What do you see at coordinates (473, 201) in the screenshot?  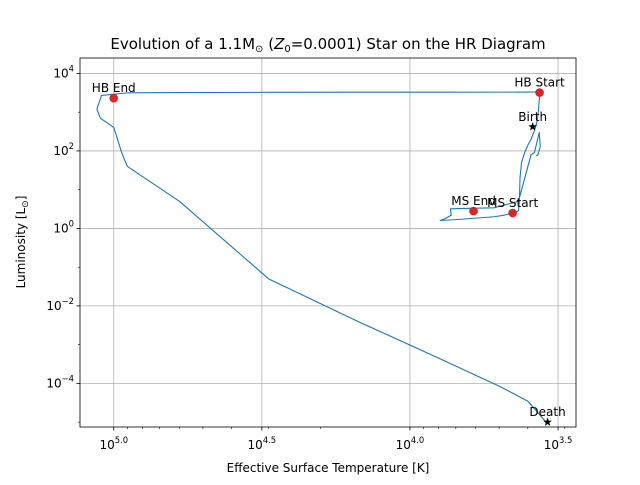 I see `phase-marker-label: MS End` at bounding box center [473, 201].